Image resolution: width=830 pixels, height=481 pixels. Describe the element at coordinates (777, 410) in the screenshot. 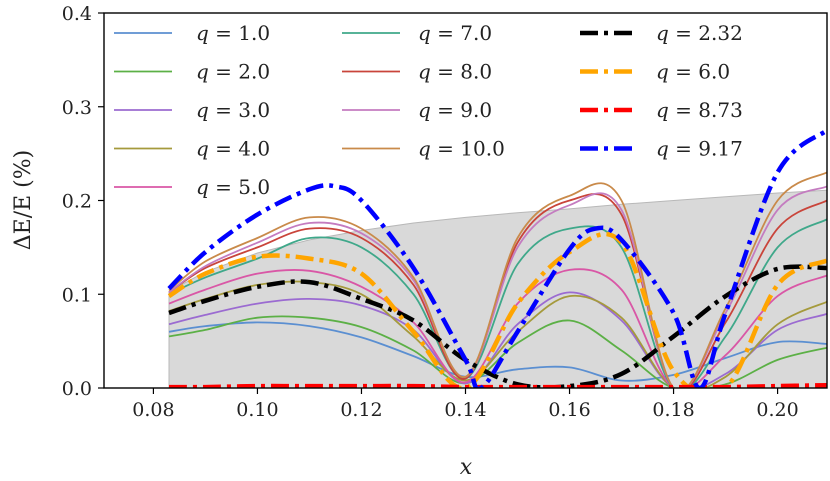

I see `x-tick-label: 0.20` at that location.